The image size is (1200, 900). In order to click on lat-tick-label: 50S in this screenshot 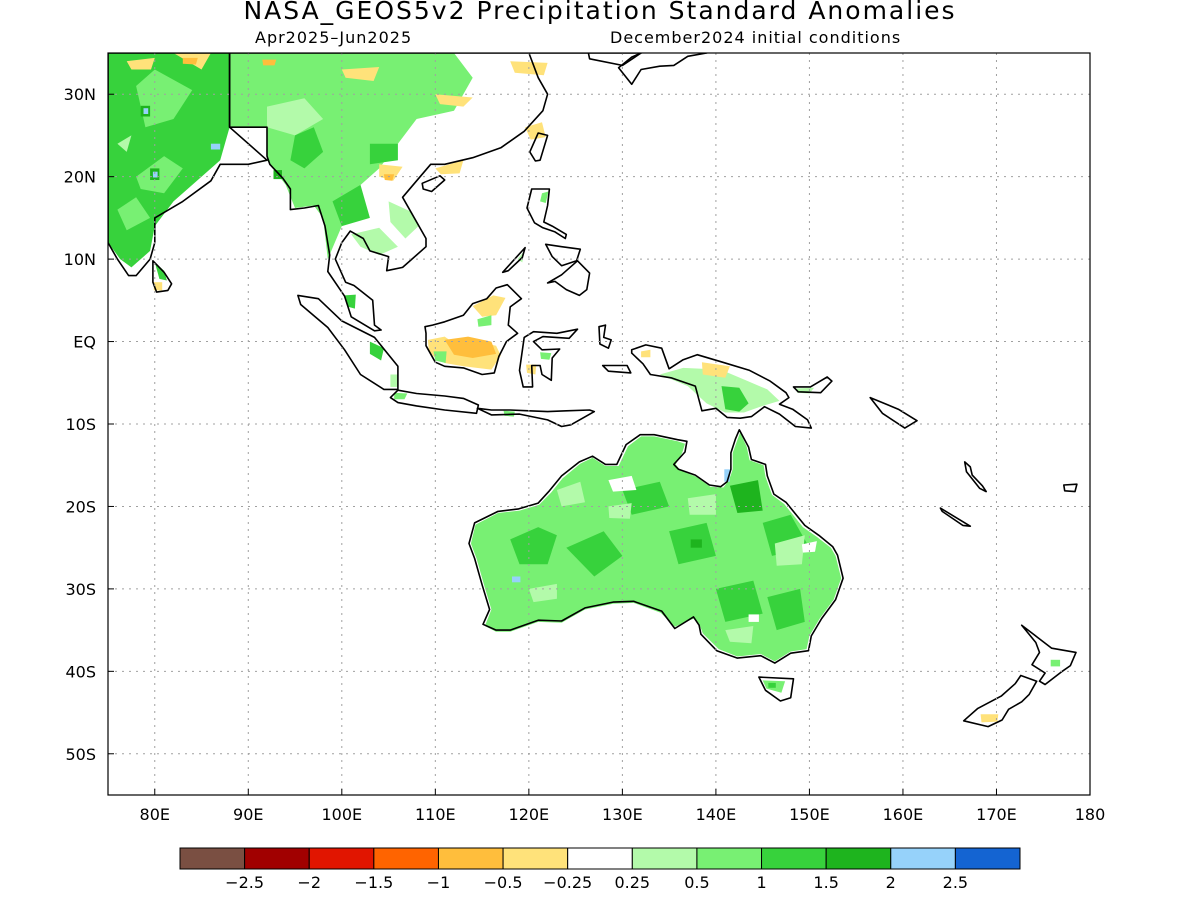, I will do `click(80, 754)`.